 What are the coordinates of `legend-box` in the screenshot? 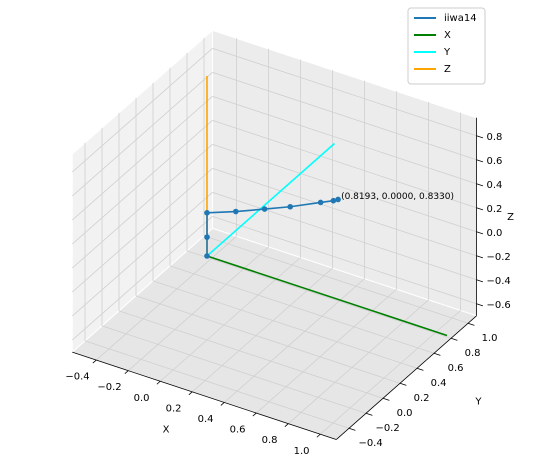 It's located at (446, 46).